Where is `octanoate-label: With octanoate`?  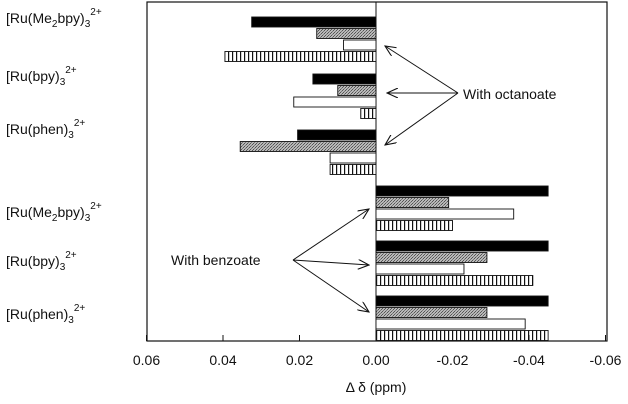 octanoate-label: With octanoate is located at coordinates (510, 94).